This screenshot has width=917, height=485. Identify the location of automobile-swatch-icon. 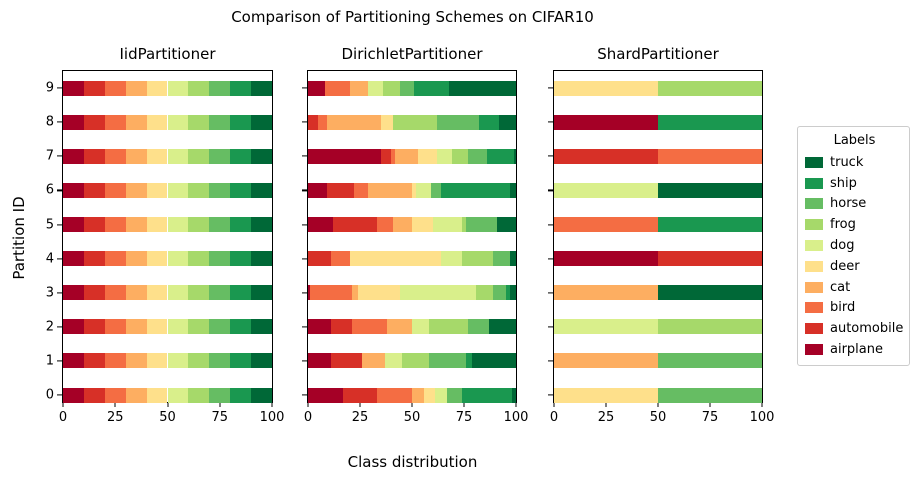
(814, 329).